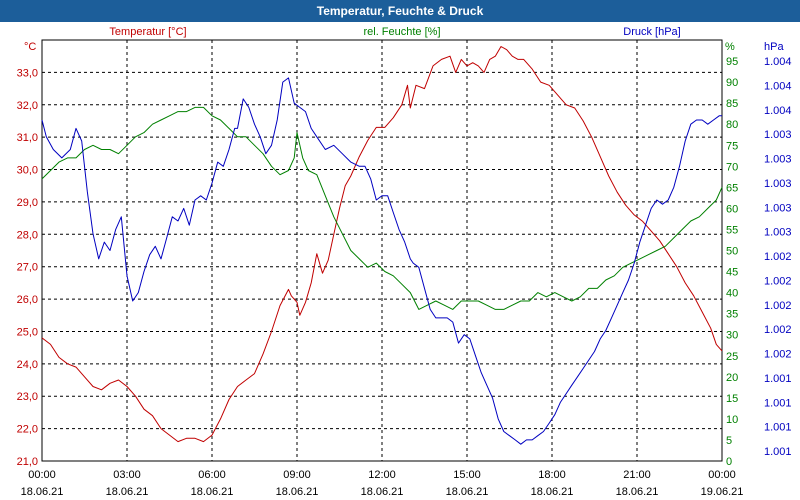 This screenshot has width=800, height=500. I want to click on humidity-tick-label: 65, so click(732, 188).